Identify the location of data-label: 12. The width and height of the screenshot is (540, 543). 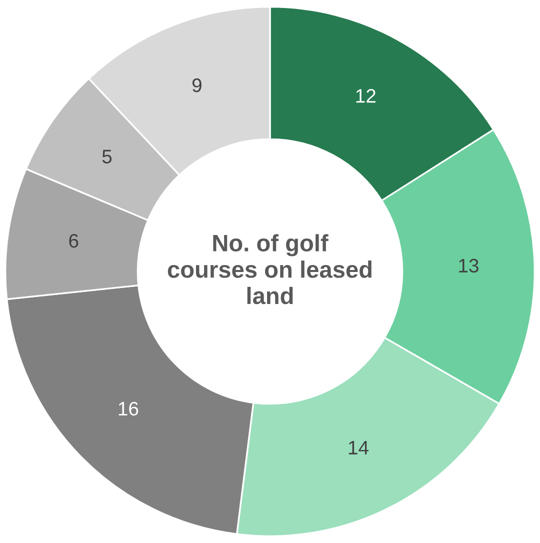
(366, 96).